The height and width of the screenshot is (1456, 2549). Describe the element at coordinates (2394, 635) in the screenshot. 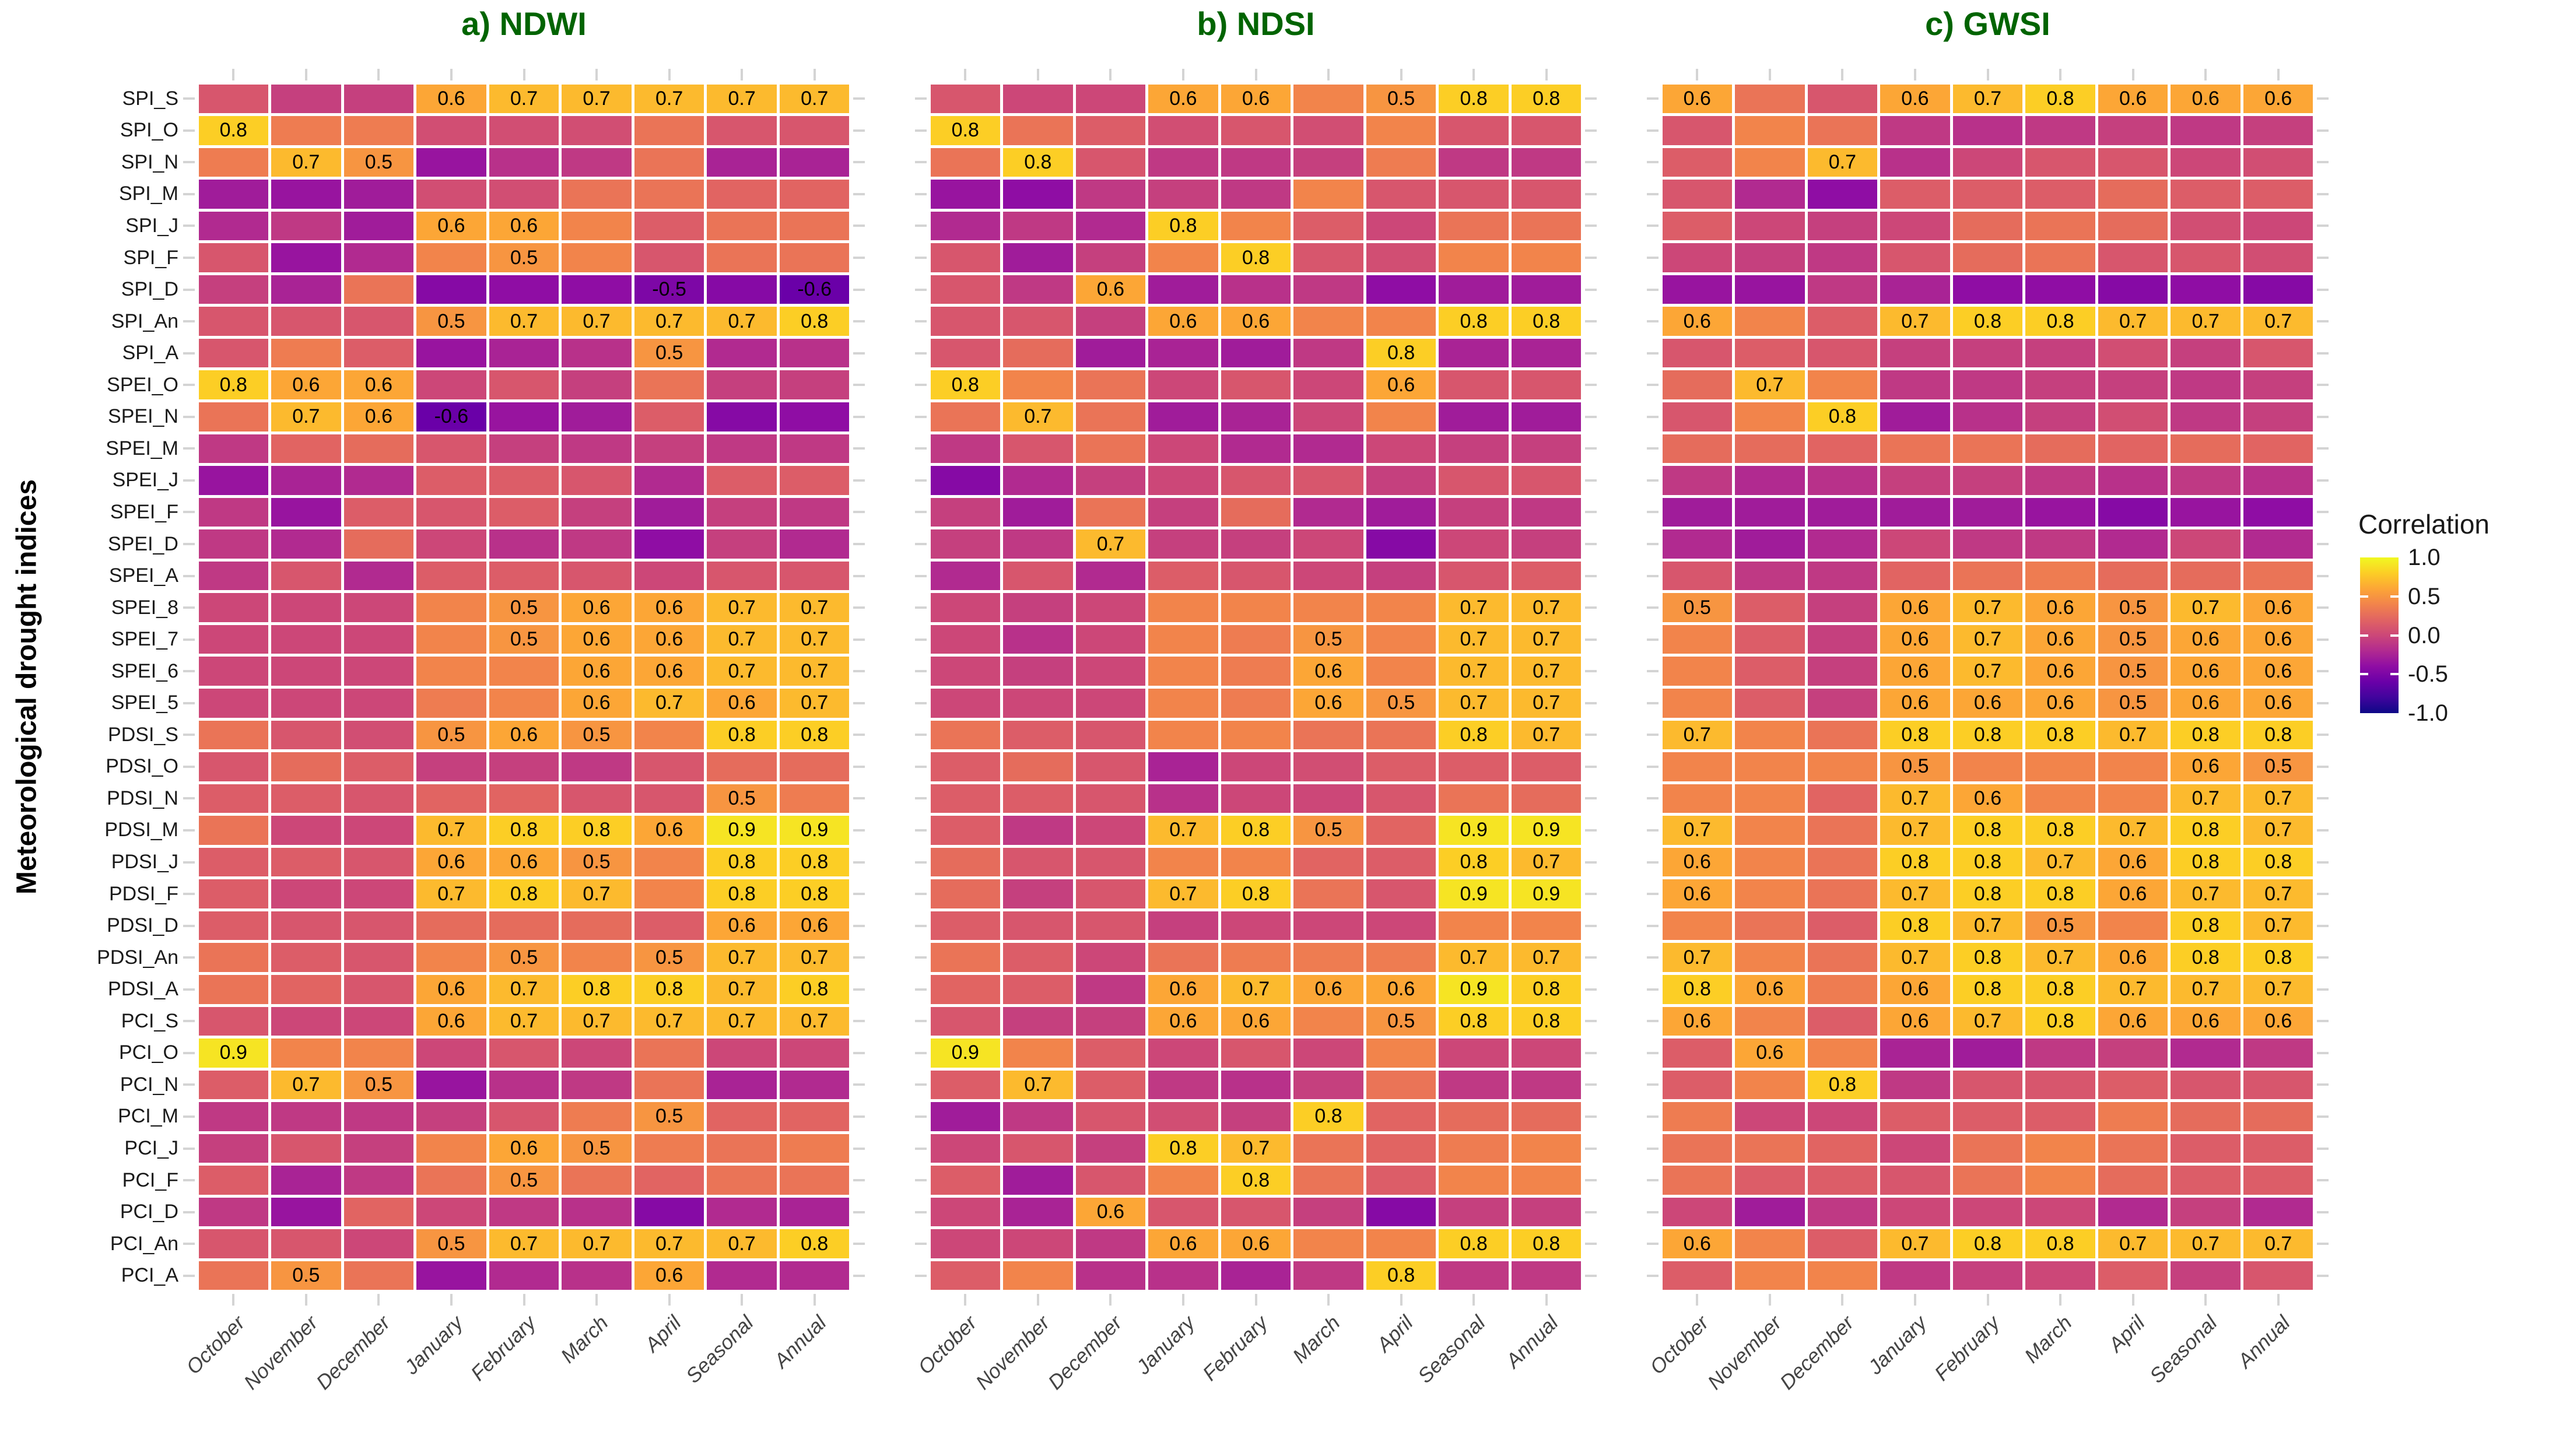

I see `legend-notch` at that location.